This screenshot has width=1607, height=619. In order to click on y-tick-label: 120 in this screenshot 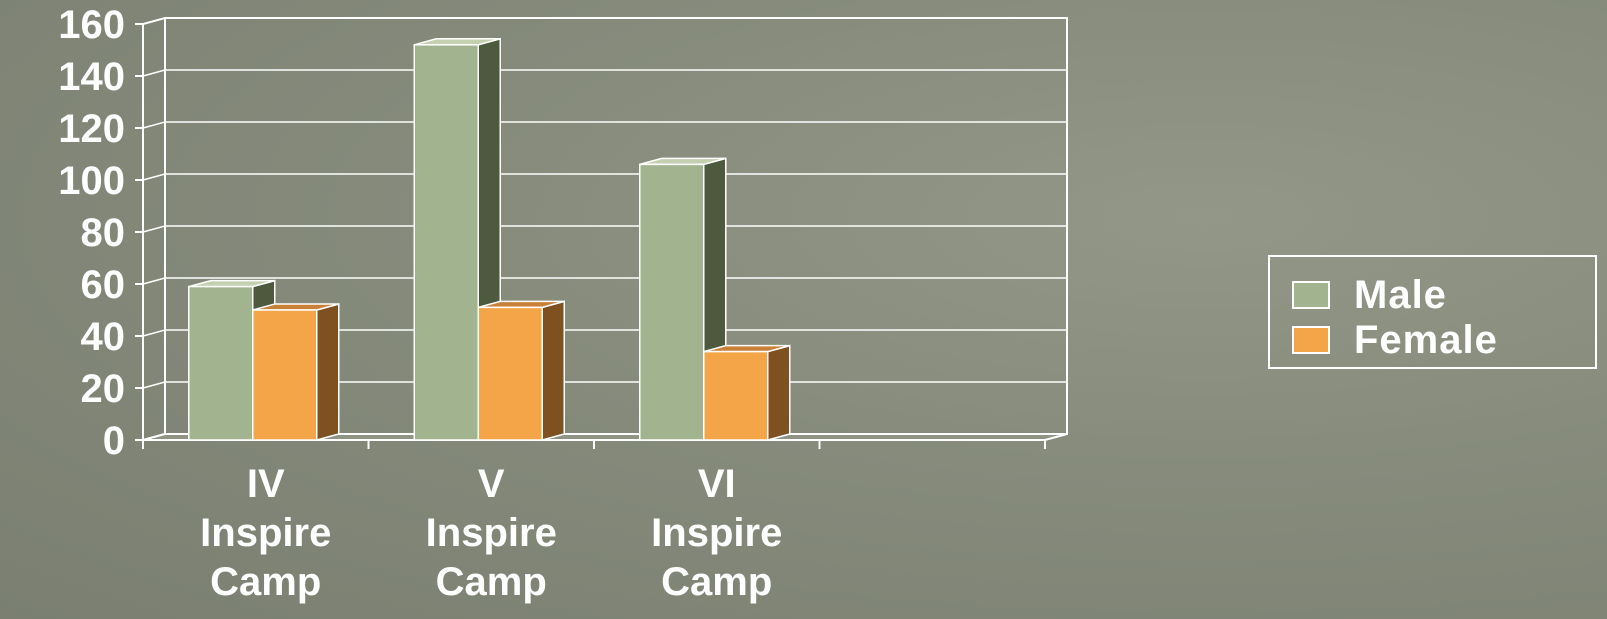, I will do `click(91, 129)`.